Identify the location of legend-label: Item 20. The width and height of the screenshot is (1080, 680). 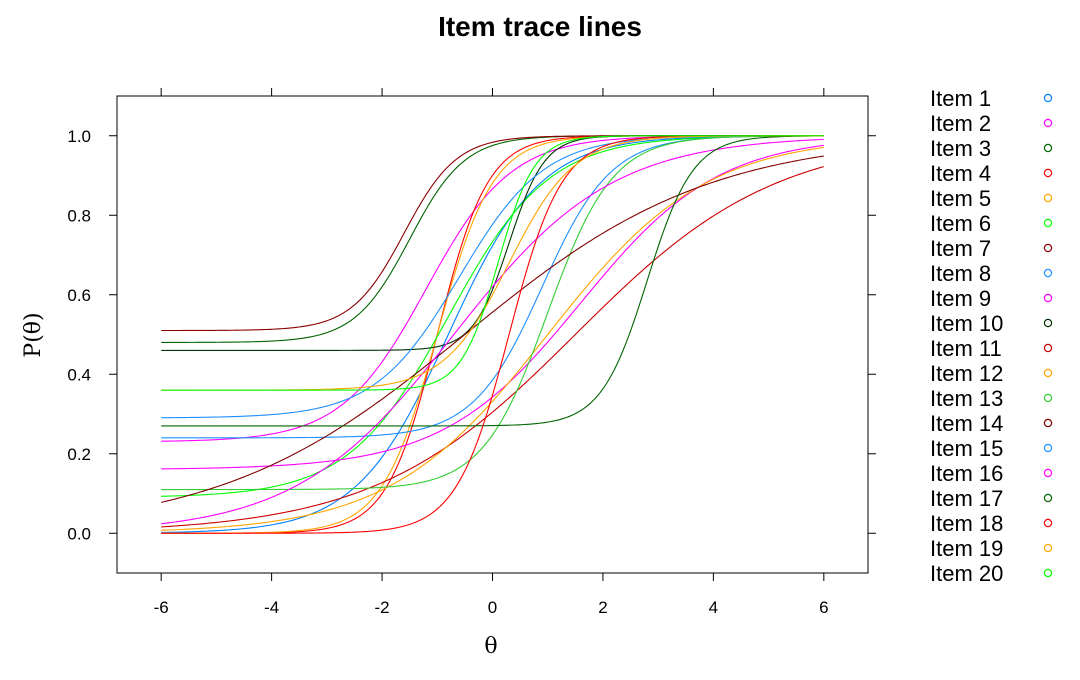
(966, 573).